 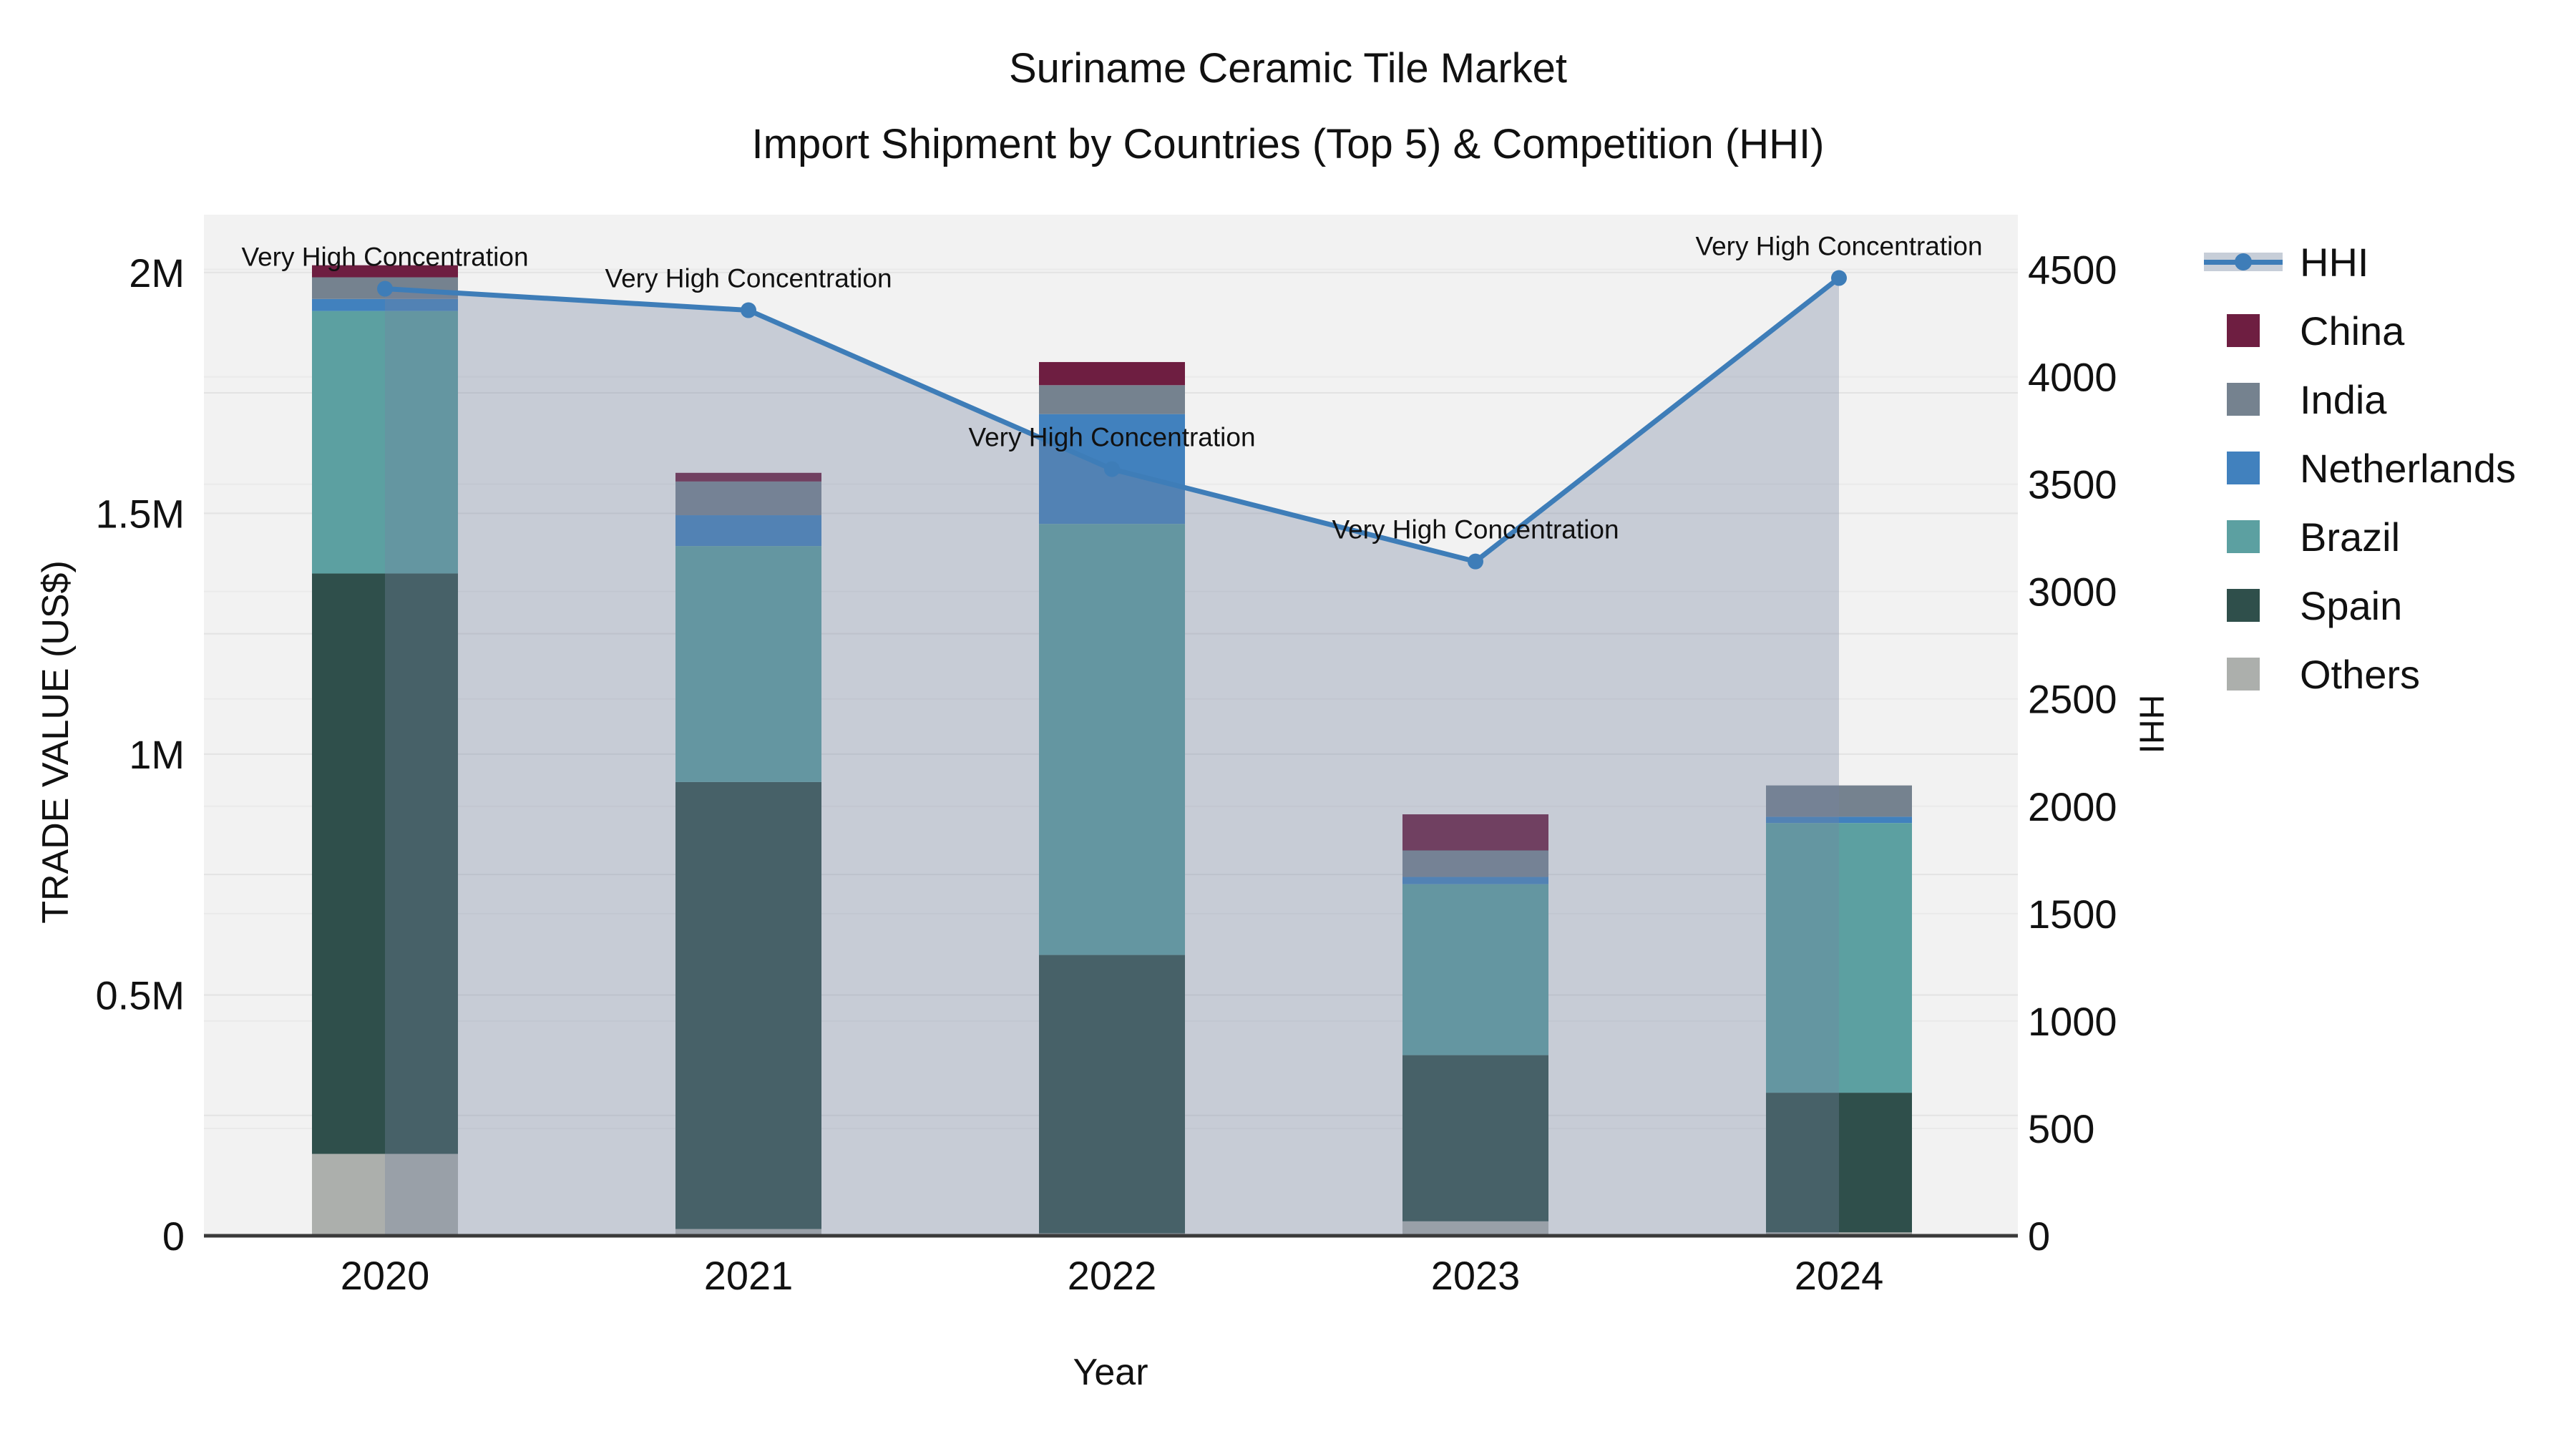 I want to click on legend-swatch-others, so click(x=2243, y=674).